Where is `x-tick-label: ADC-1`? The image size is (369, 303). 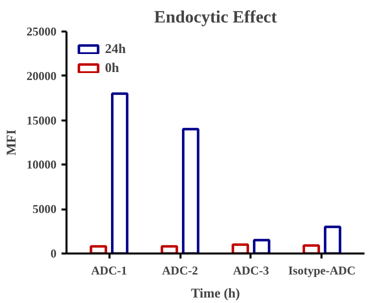 x-tick-label: ADC-1 is located at coordinates (109, 271).